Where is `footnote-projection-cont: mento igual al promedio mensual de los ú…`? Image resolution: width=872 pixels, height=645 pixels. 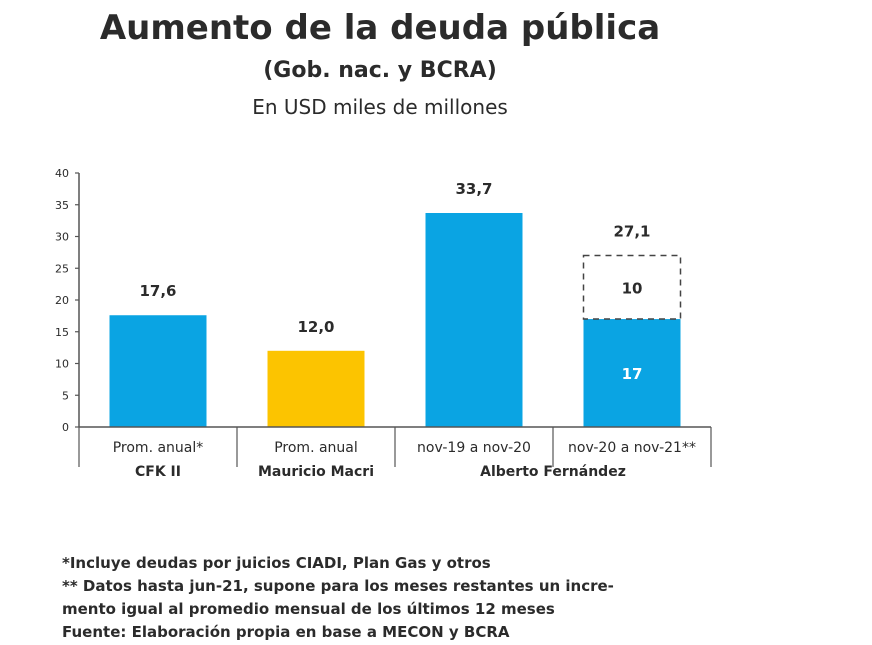
footnote-projection-cont: mento igual al promedio mensual de los ú… is located at coordinates (308, 609).